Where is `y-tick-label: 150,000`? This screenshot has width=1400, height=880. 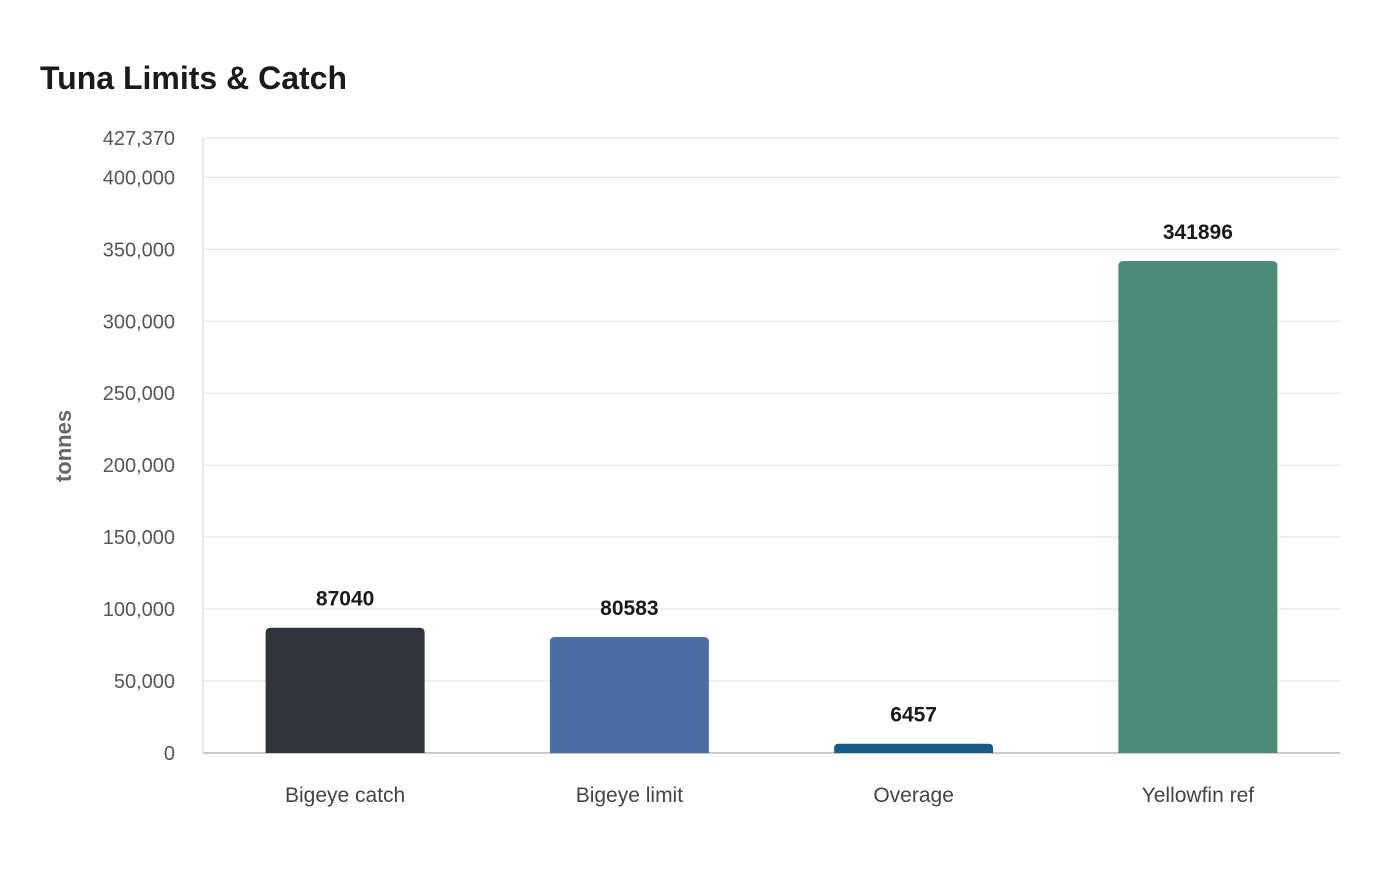
y-tick-label: 150,000 is located at coordinates (139, 538).